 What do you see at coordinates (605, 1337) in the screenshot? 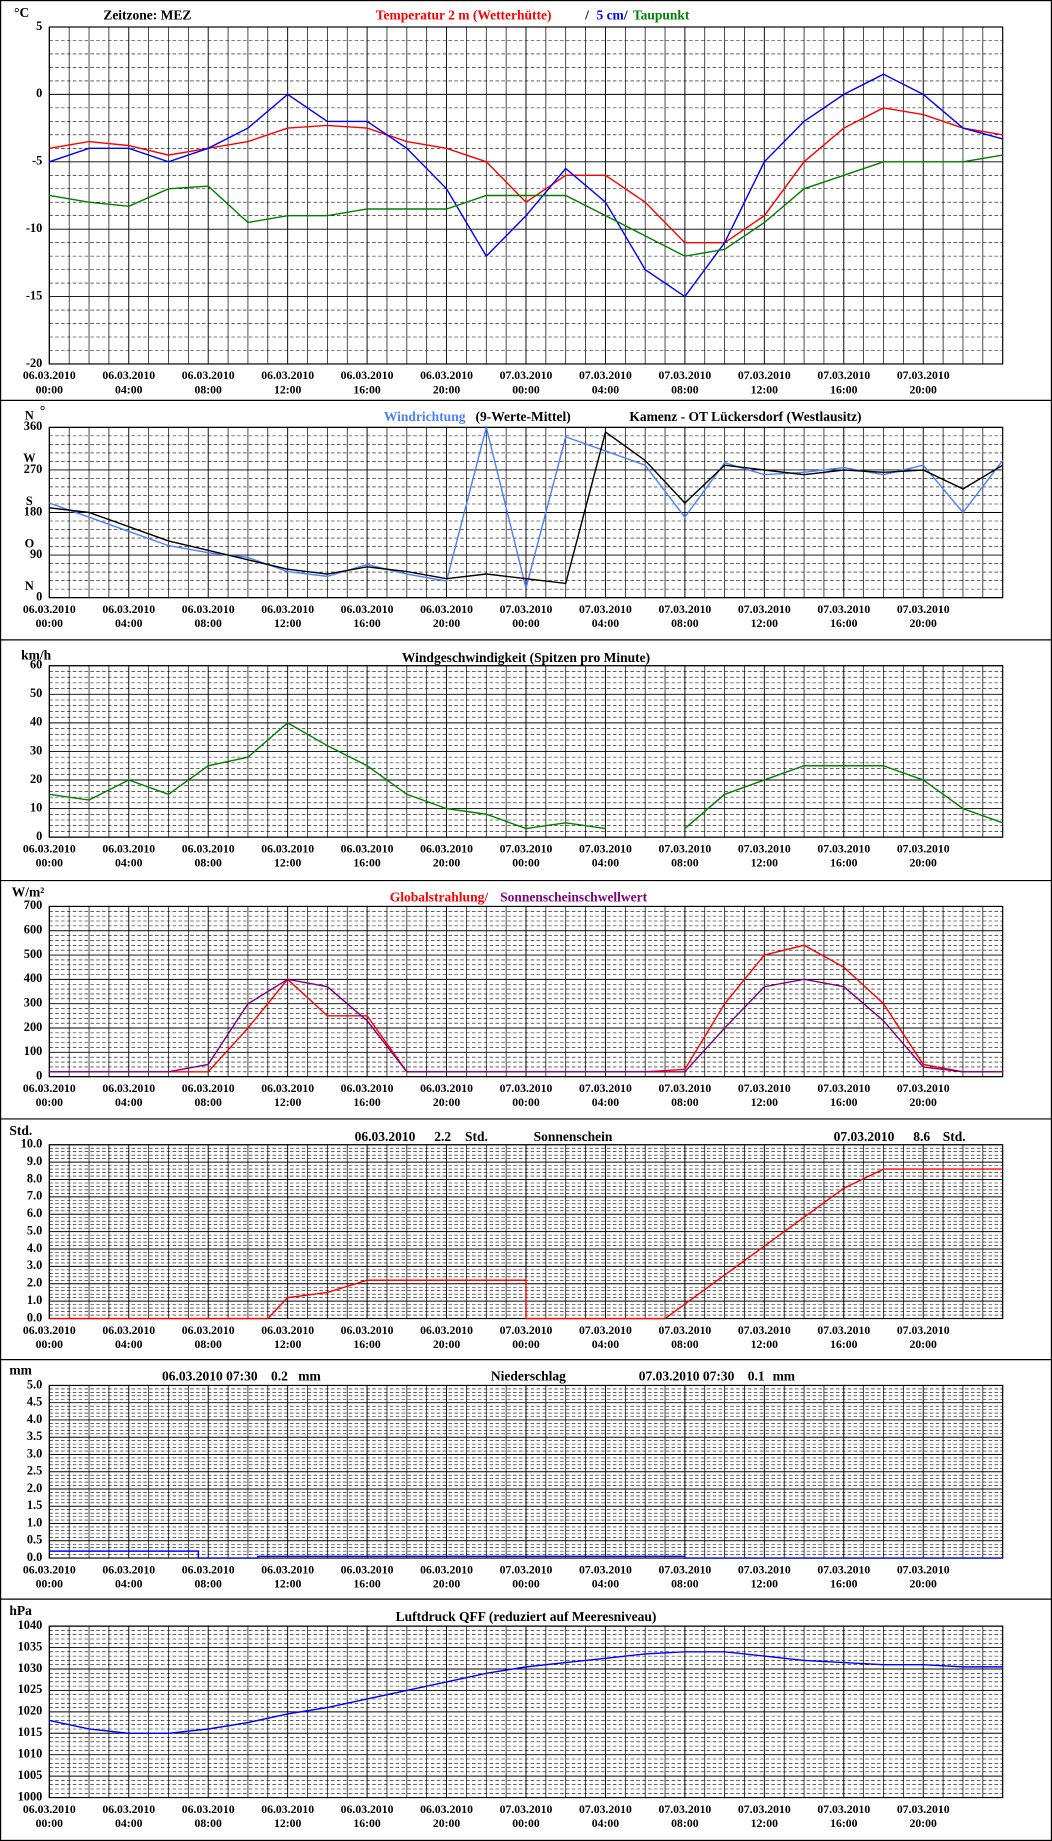
I see `x-tick-label-box: 07.03.2010 04:00` at bounding box center [605, 1337].